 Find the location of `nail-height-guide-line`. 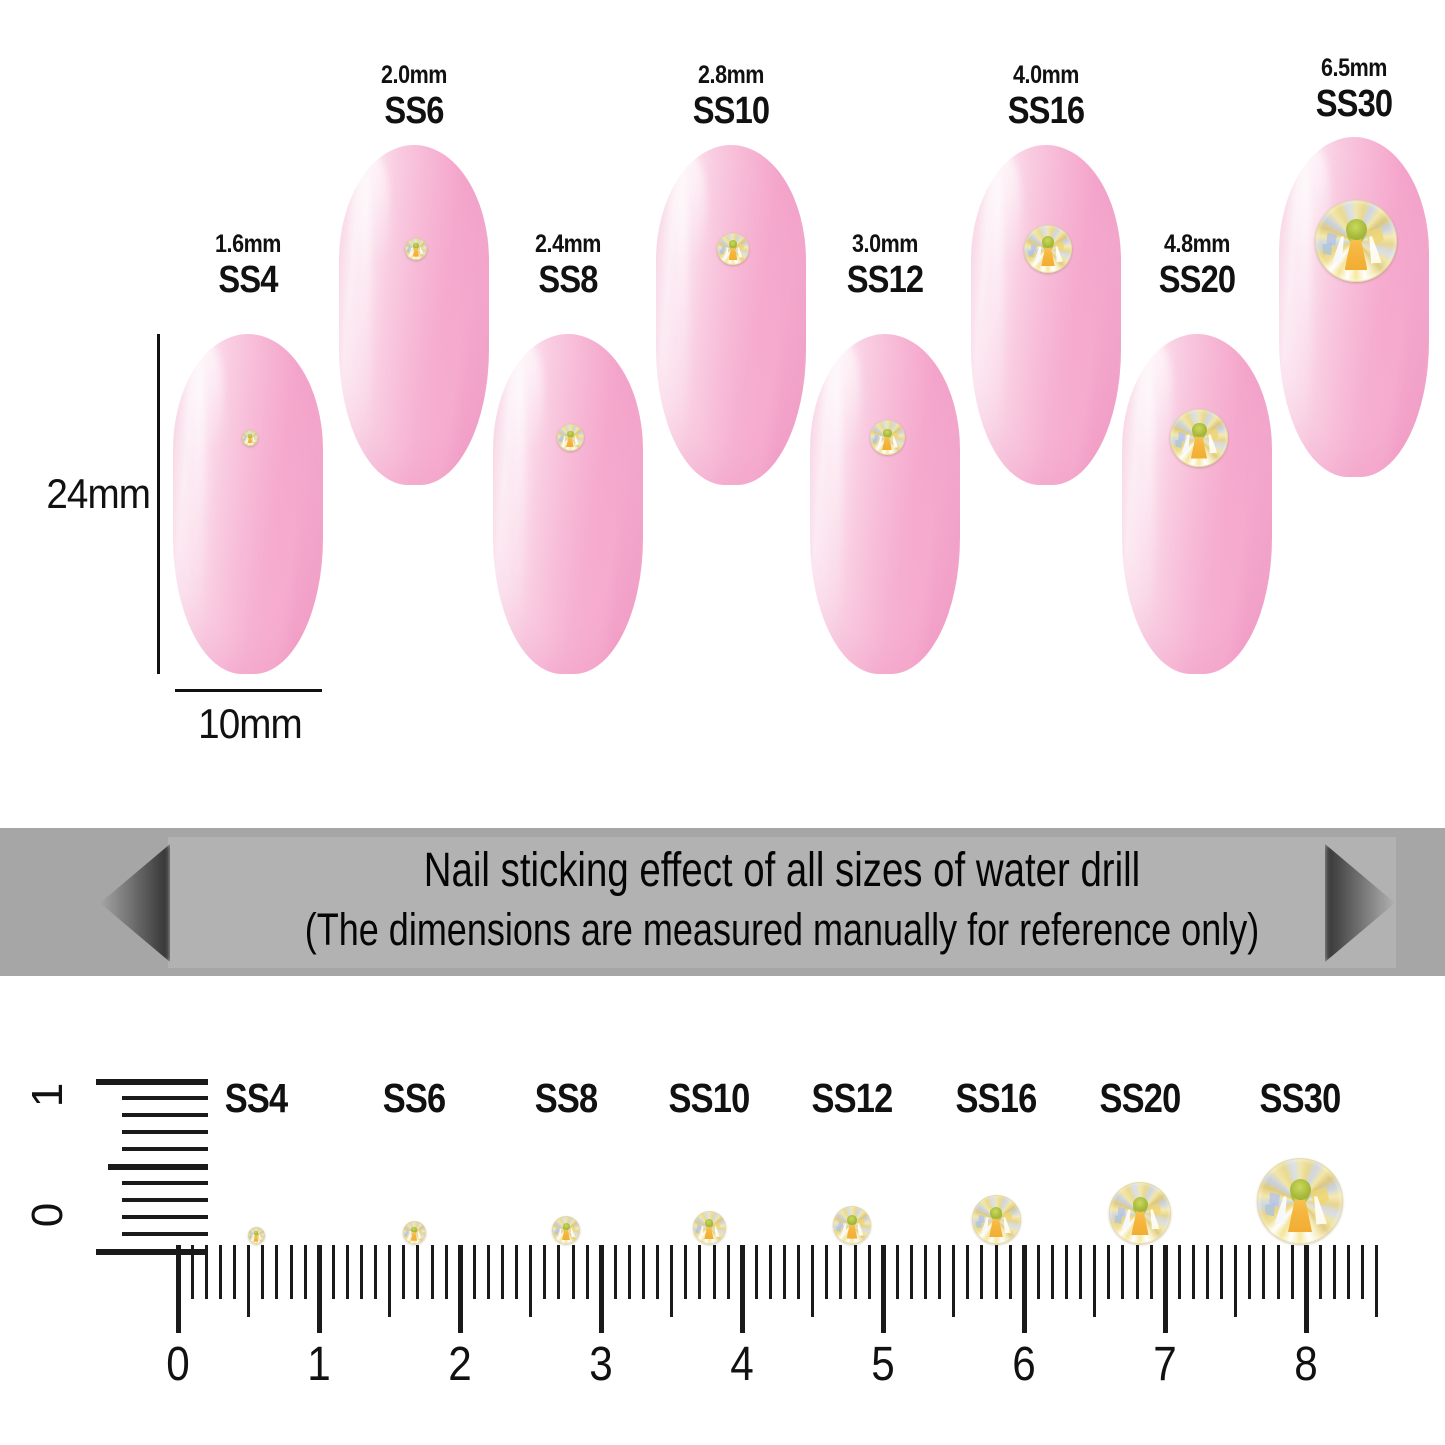

nail-height-guide-line is located at coordinates (158, 504).